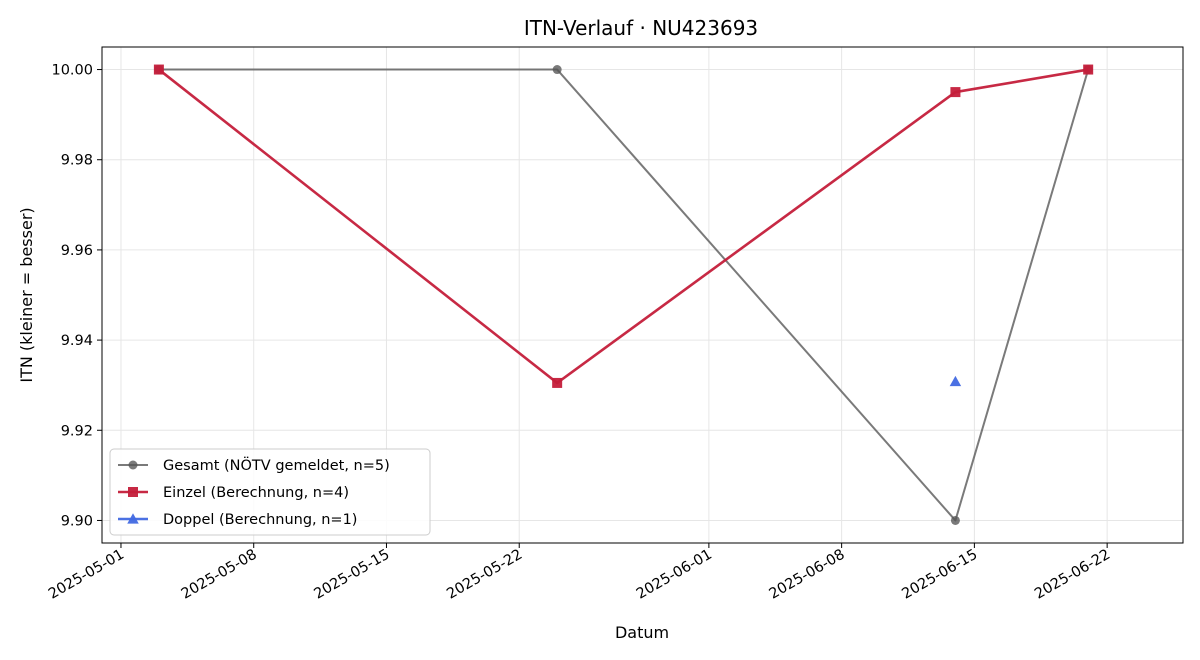 This screenshot has height=660, width=1200. I want to click on series-triangle, so click(955, 381).